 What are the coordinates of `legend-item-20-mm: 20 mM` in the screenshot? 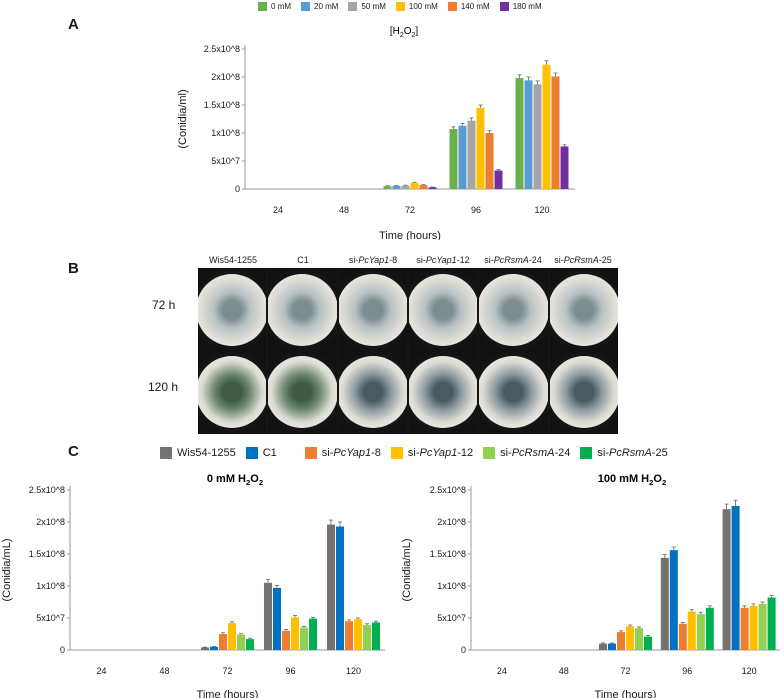 It's located at (319, 6).